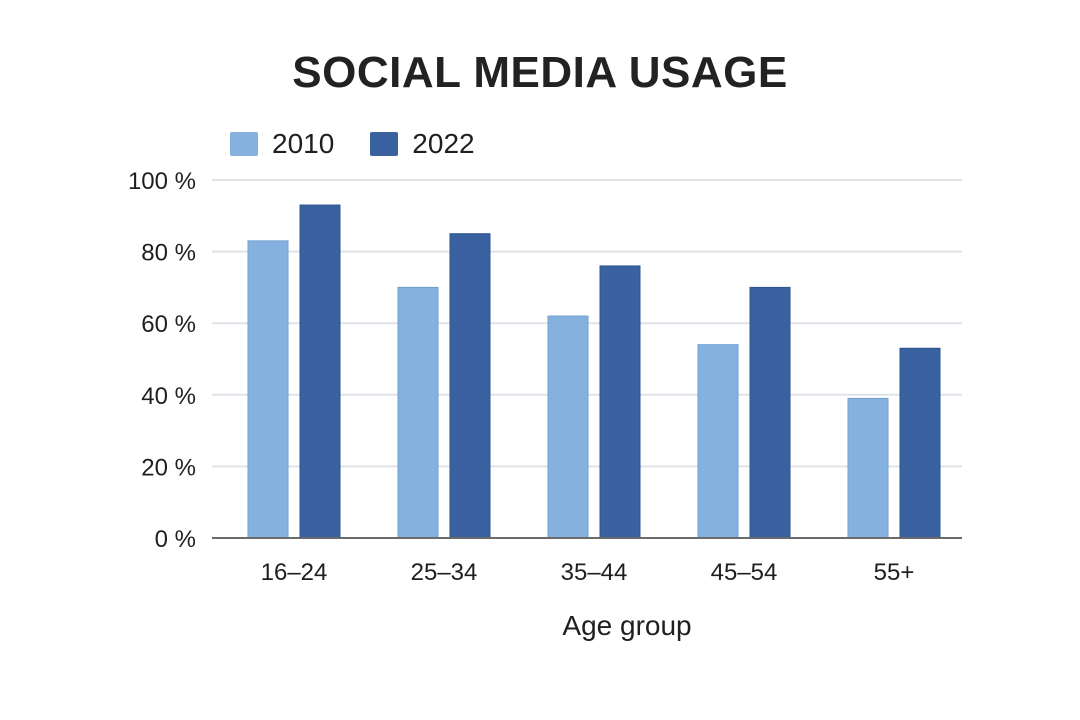 The width and height of the screenshot is (1080, 720). Describe the element at coordinates (294, 572) in the screenshot. I see `x-tick-label: 16–24` at that location.